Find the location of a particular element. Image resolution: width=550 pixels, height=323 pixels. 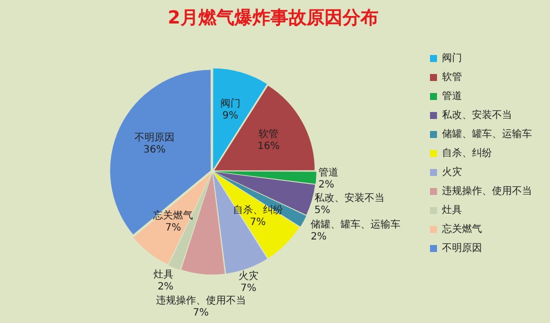

slice-label: 灶具 is located at coordinates (163, 274).